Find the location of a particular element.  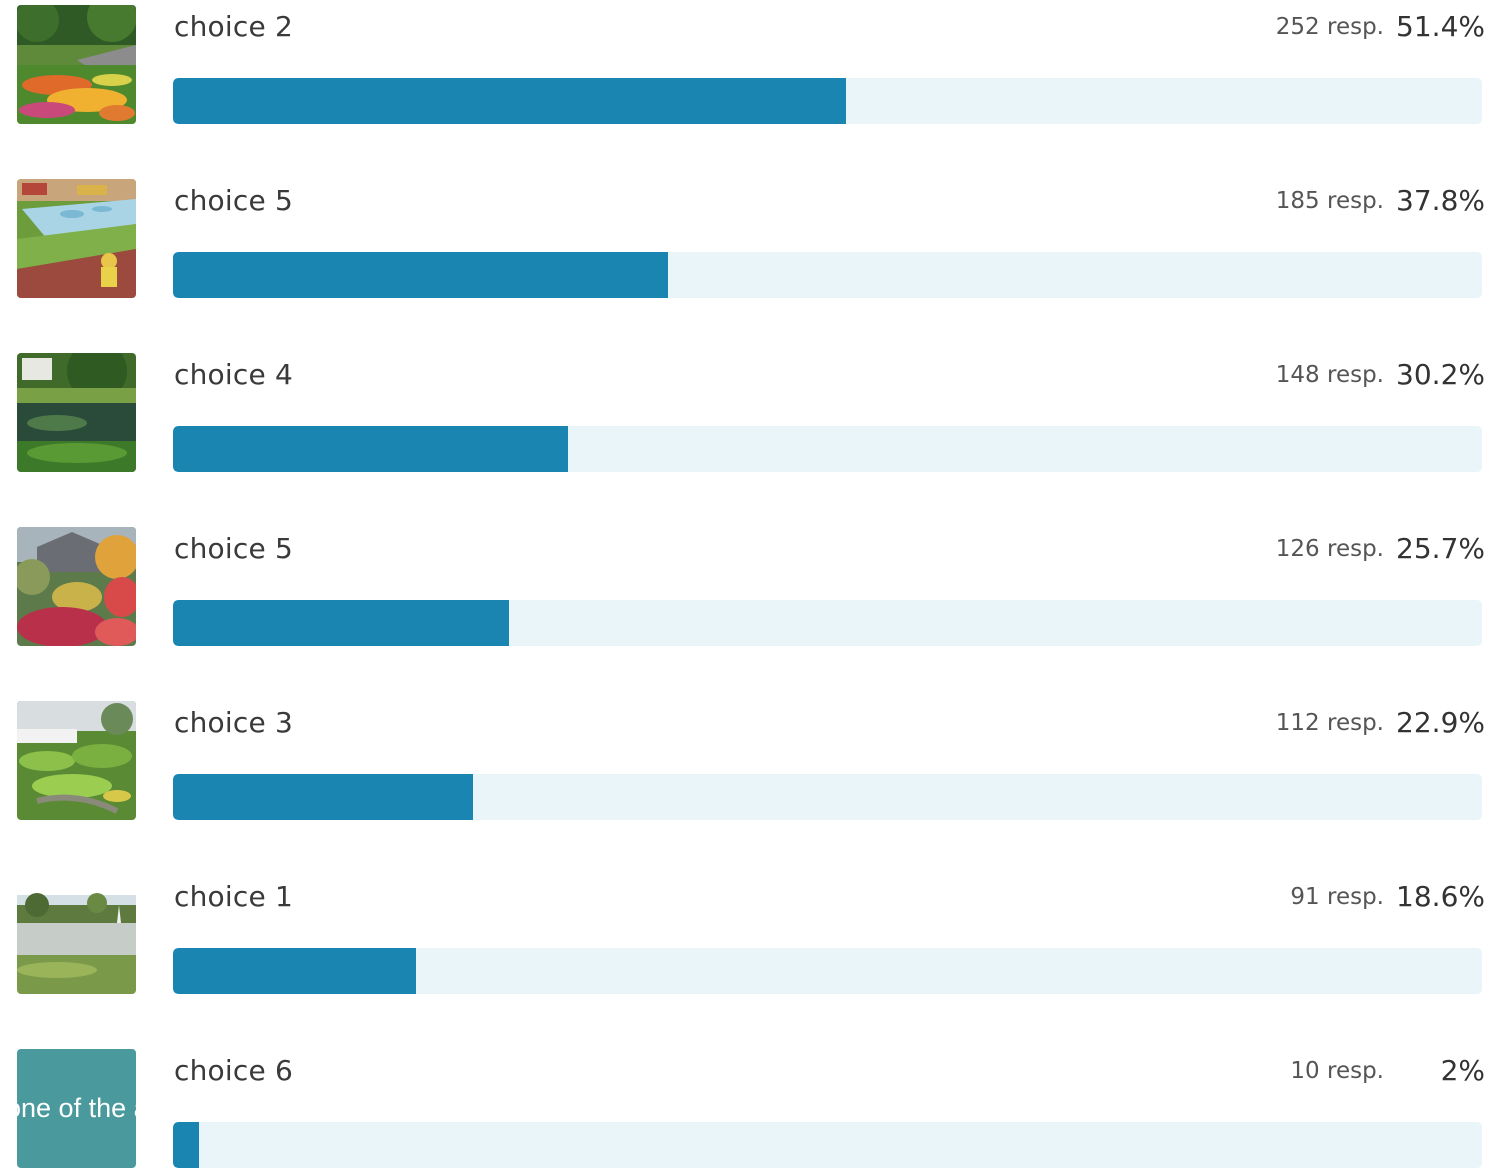

splash-pad-image is located at coordinates (76, 238).